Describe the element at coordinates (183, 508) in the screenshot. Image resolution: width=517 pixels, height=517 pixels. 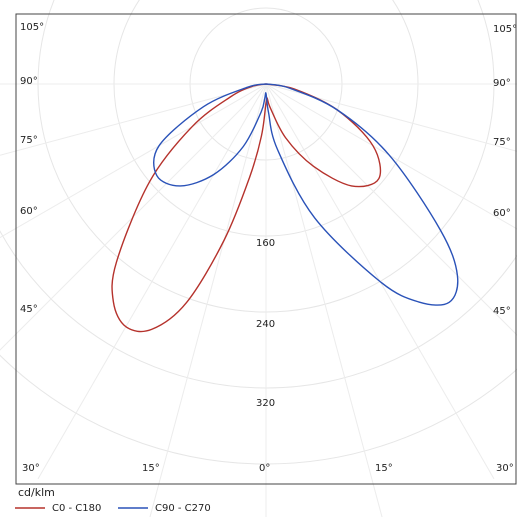
I see `legend-label: C90 - C270` at that location.